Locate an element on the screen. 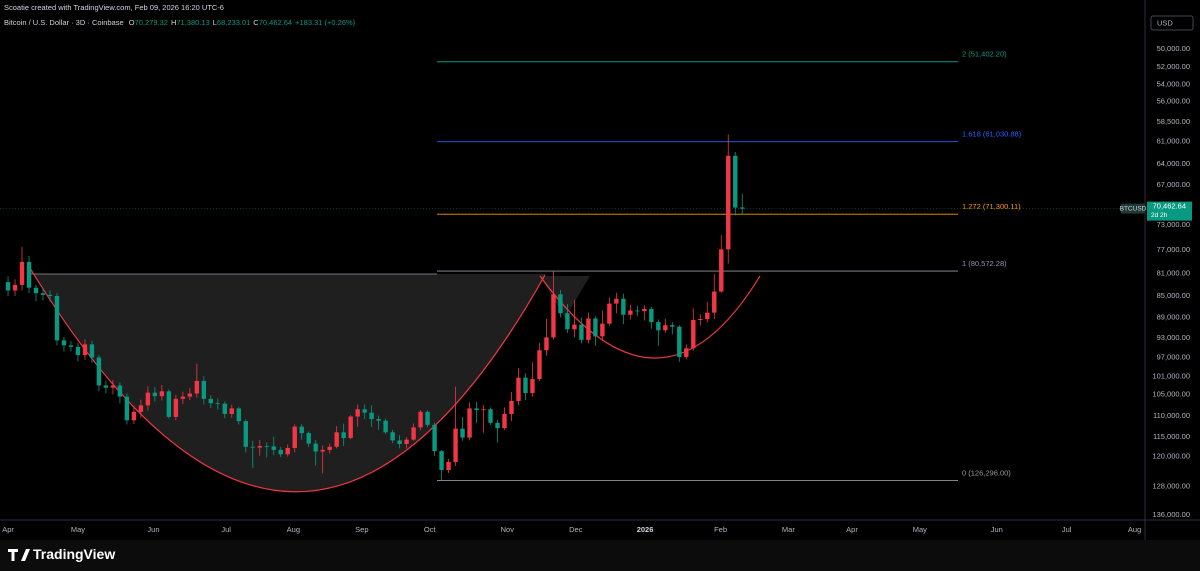 The width and height of the screenshot is (1200, 571). handle-arc is located at coordinates (650, 317).